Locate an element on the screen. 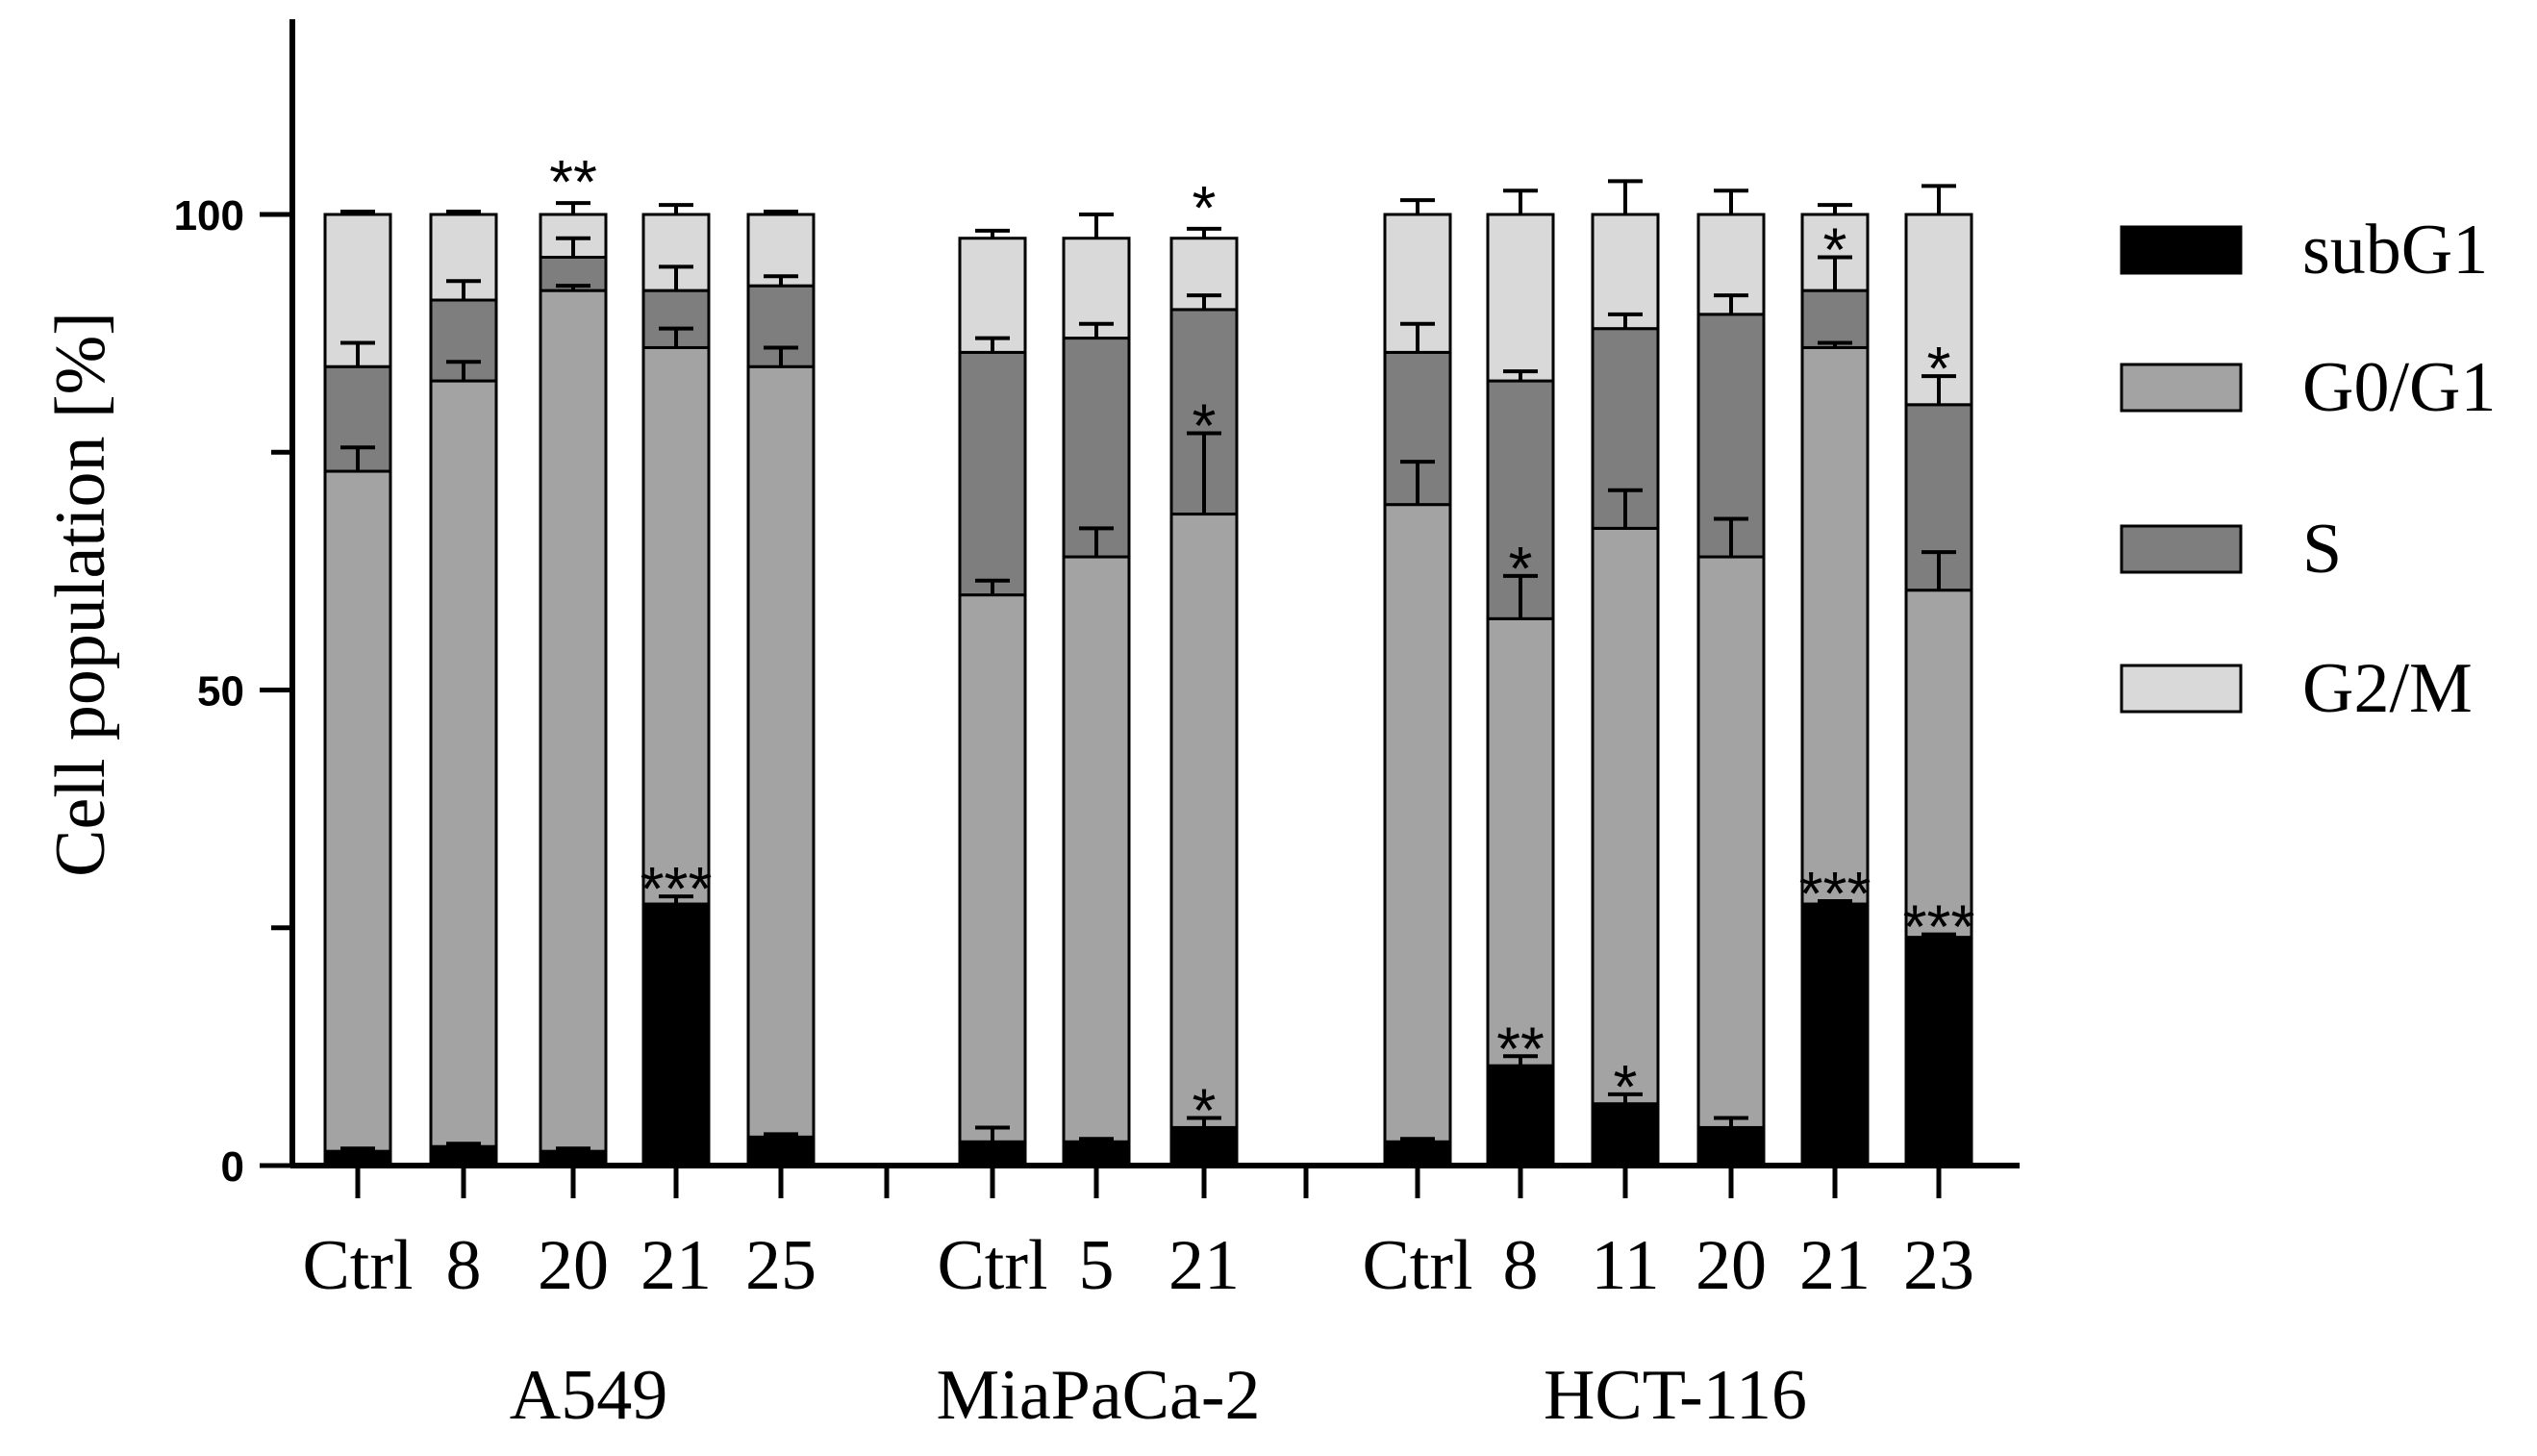 This screenshot has height=1456, width=2537. x-tick-label: 25 is located at coordinates (780, 1266).